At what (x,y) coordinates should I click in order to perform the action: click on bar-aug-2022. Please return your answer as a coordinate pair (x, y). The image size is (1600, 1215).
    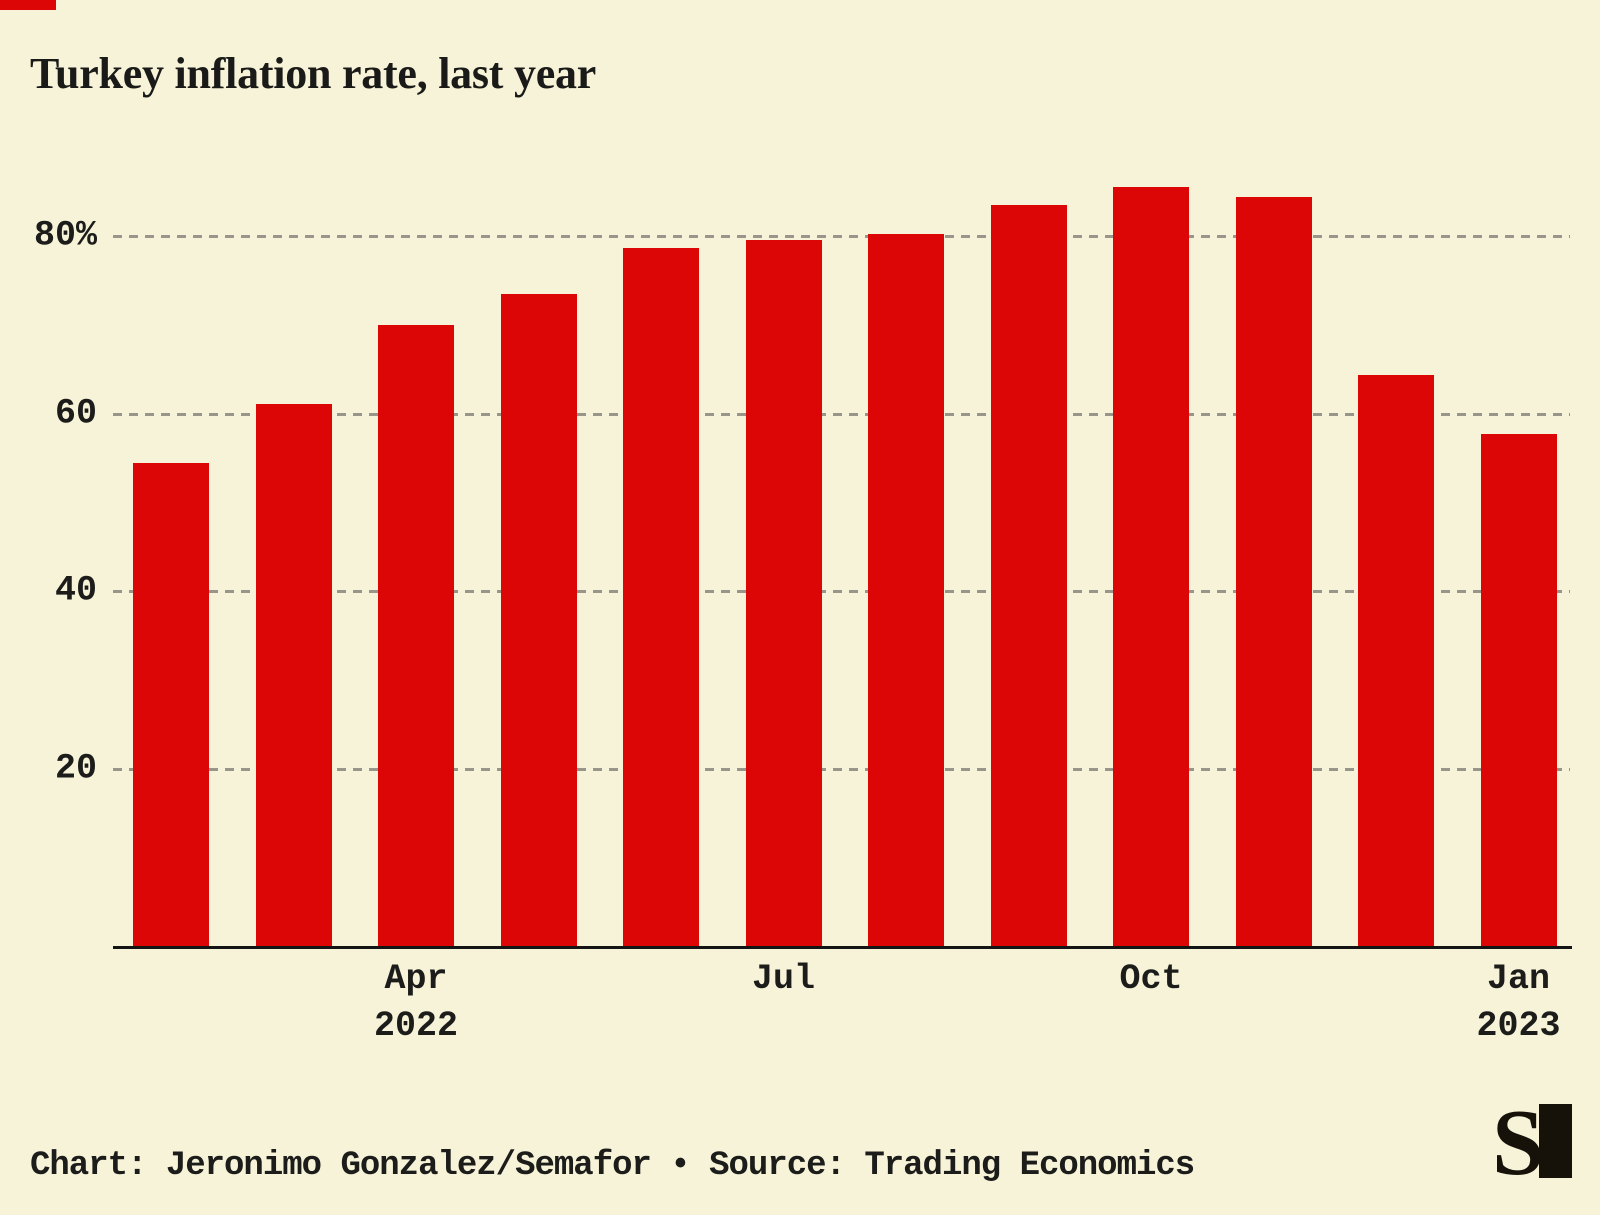
    Looking at the image, I should click on (906, 590).